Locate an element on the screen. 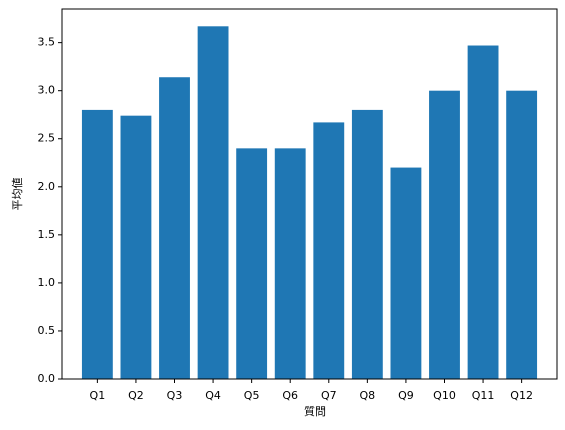 The height and width of the screenshot is (430, 565). y-tick-label: 0.5 is located at coordinates (47, 330).